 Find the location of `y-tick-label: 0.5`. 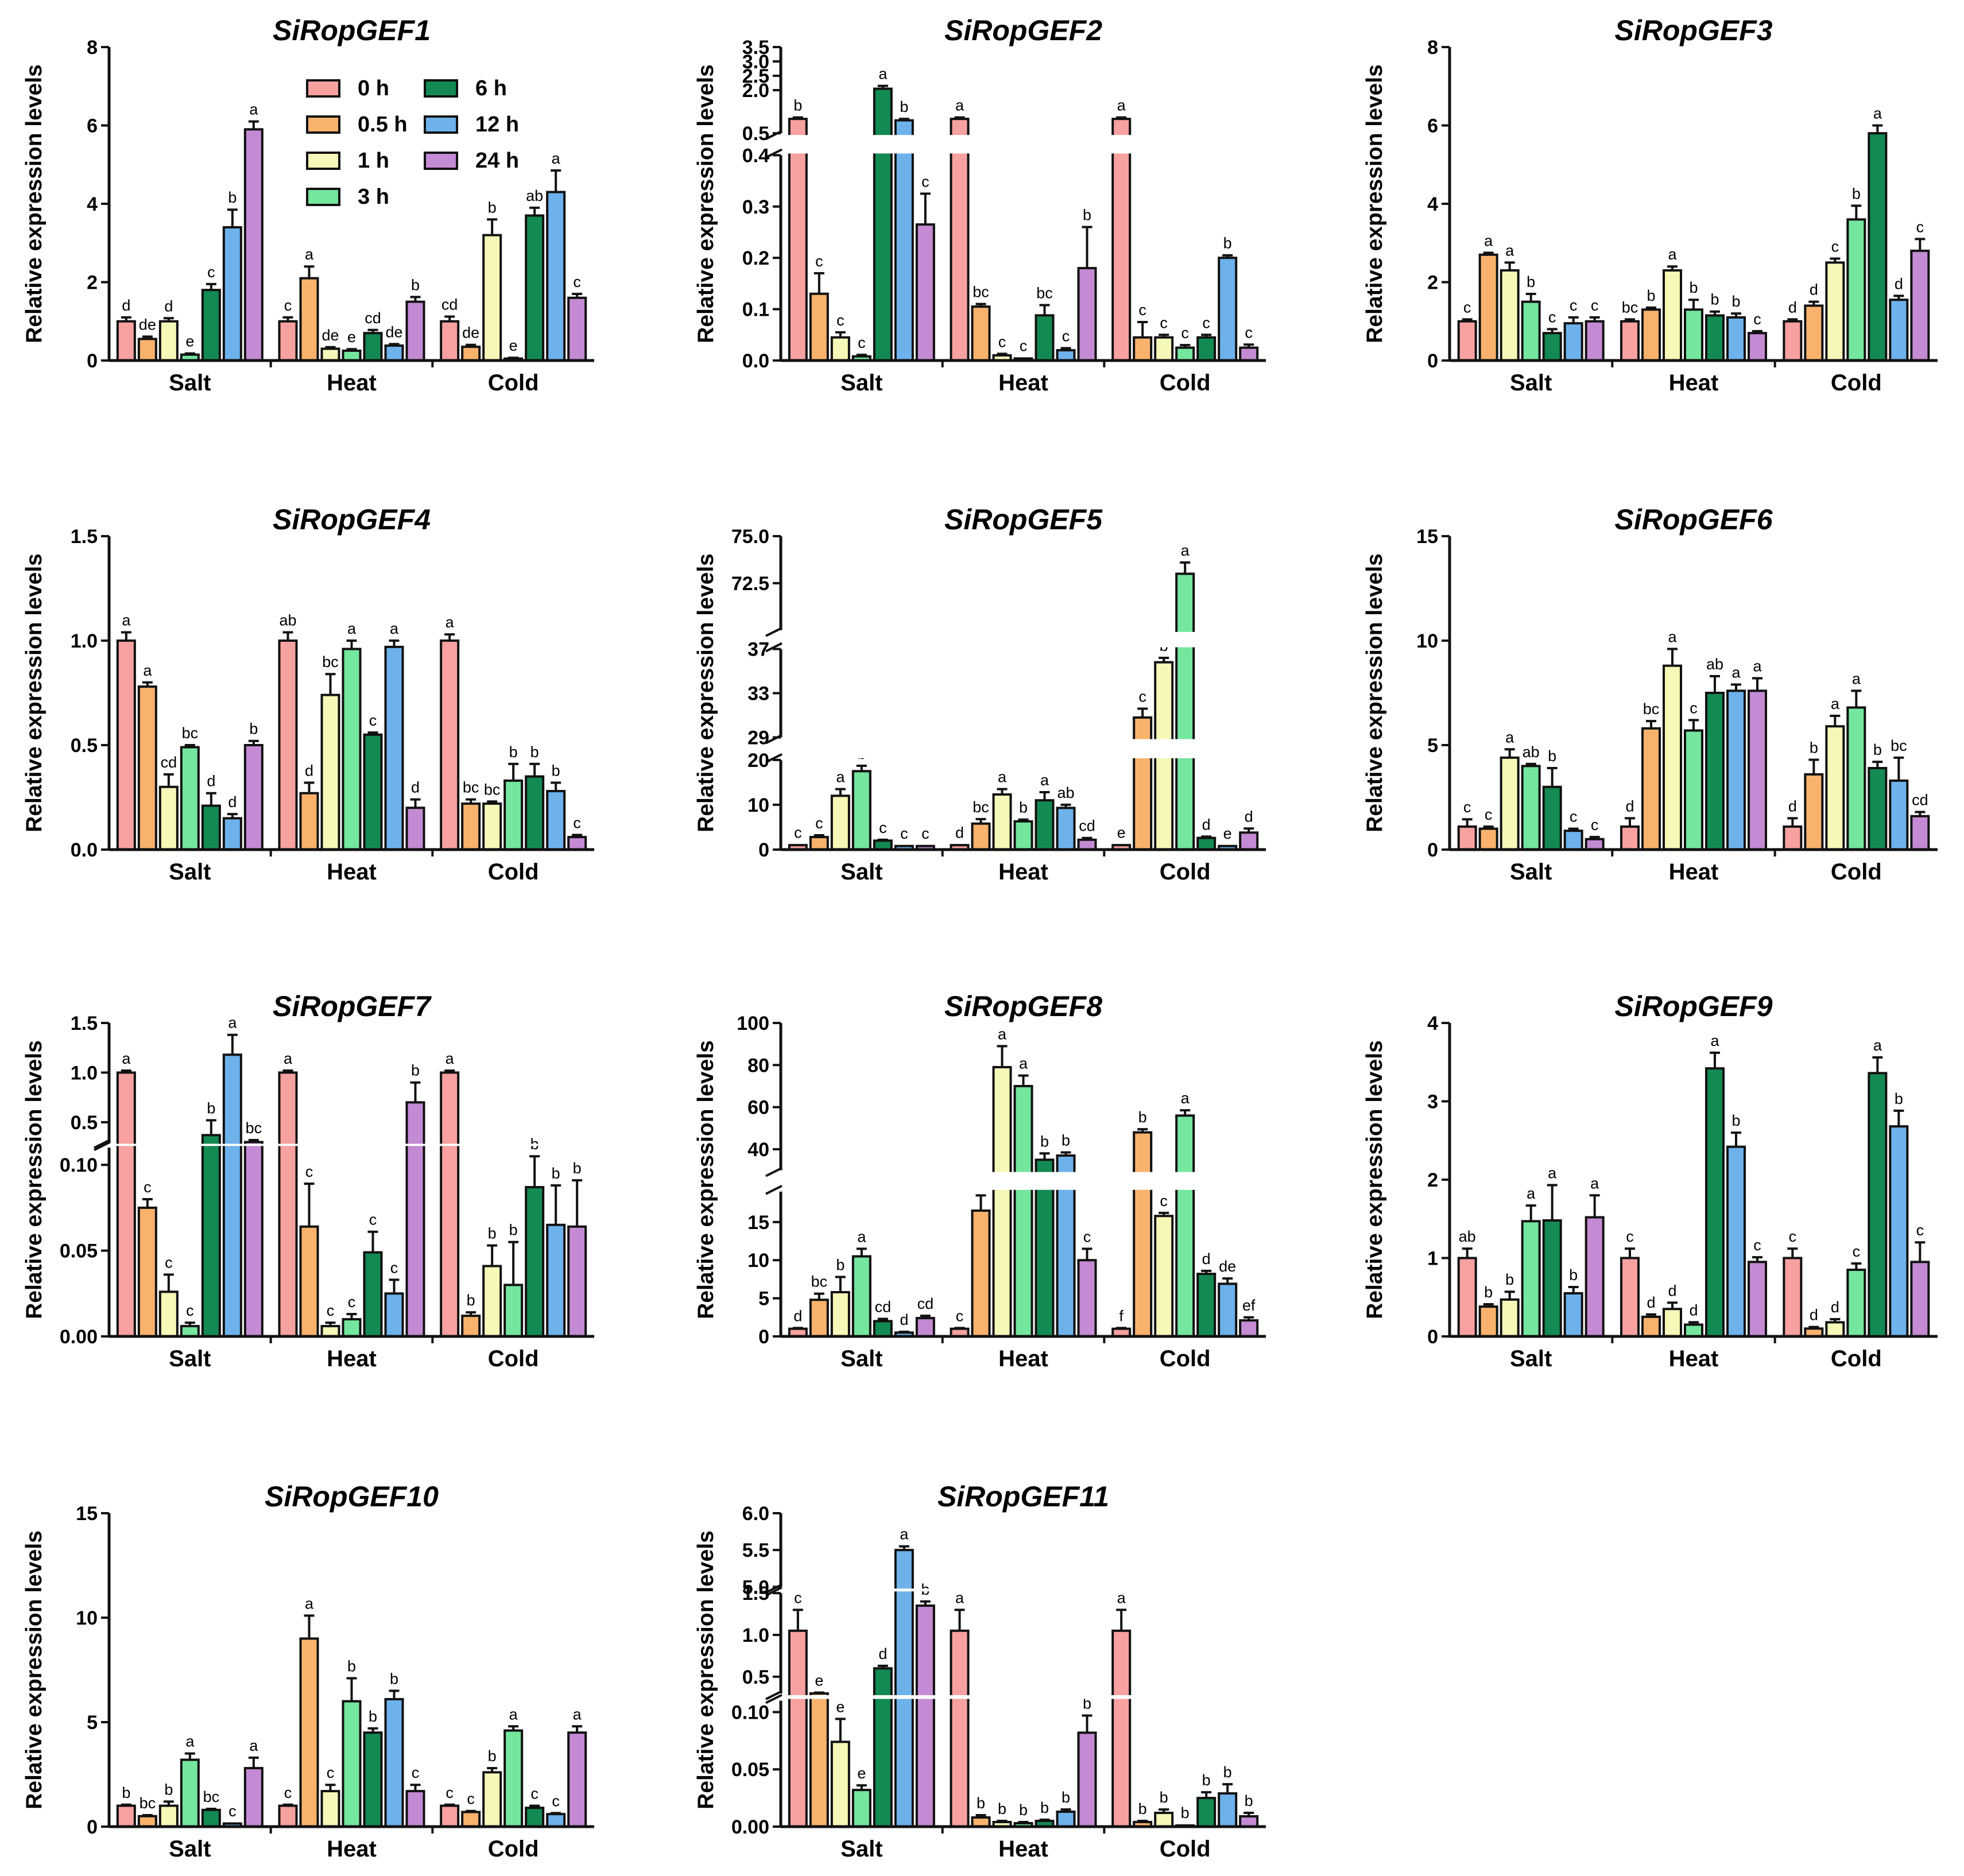

y-tick-label: 0.5 is located at coordinates (85, 746).